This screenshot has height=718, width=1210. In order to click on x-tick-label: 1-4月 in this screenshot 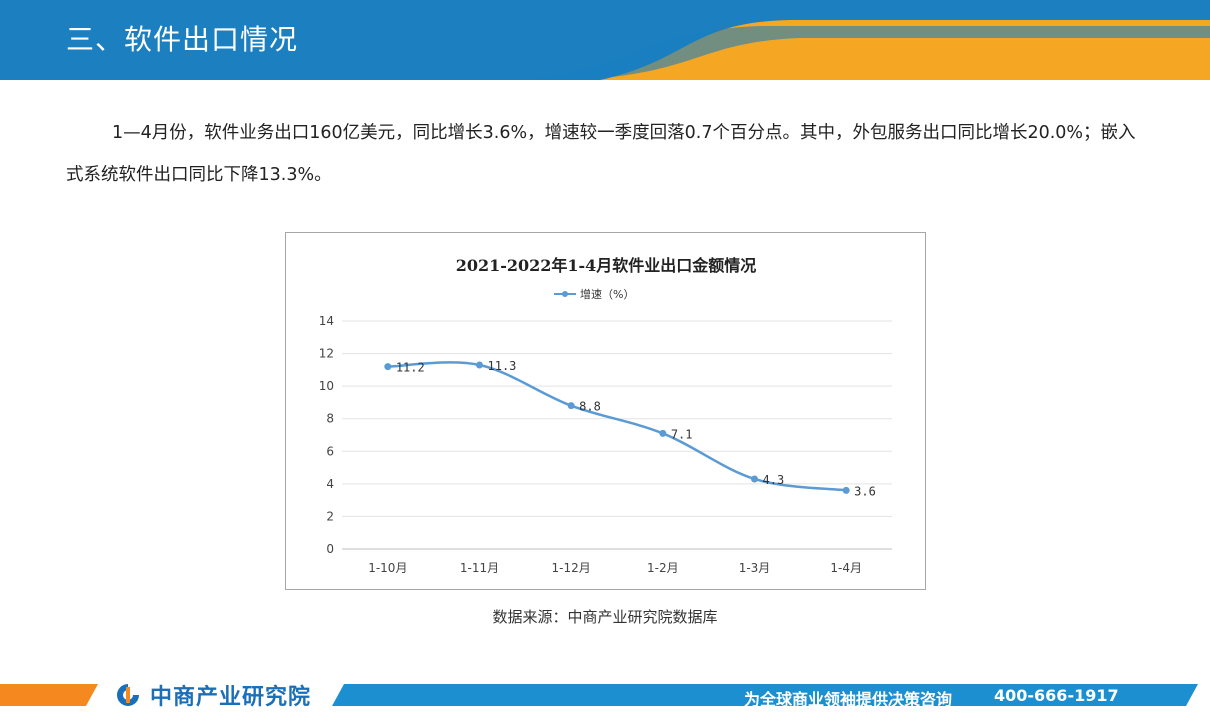, I will do `click(846, 568)`.